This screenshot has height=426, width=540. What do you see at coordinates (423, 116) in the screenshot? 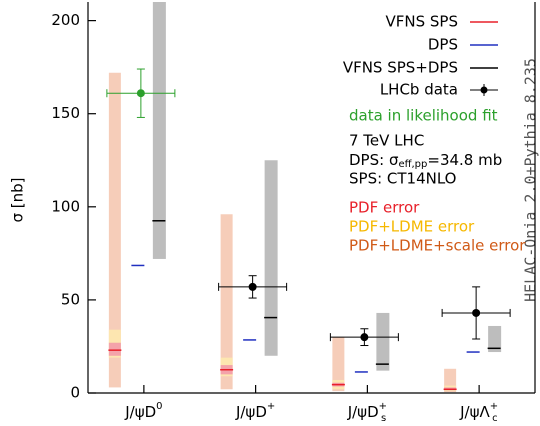
I see `annotation: data in likelihood fit` at bounding box center [423, 116].